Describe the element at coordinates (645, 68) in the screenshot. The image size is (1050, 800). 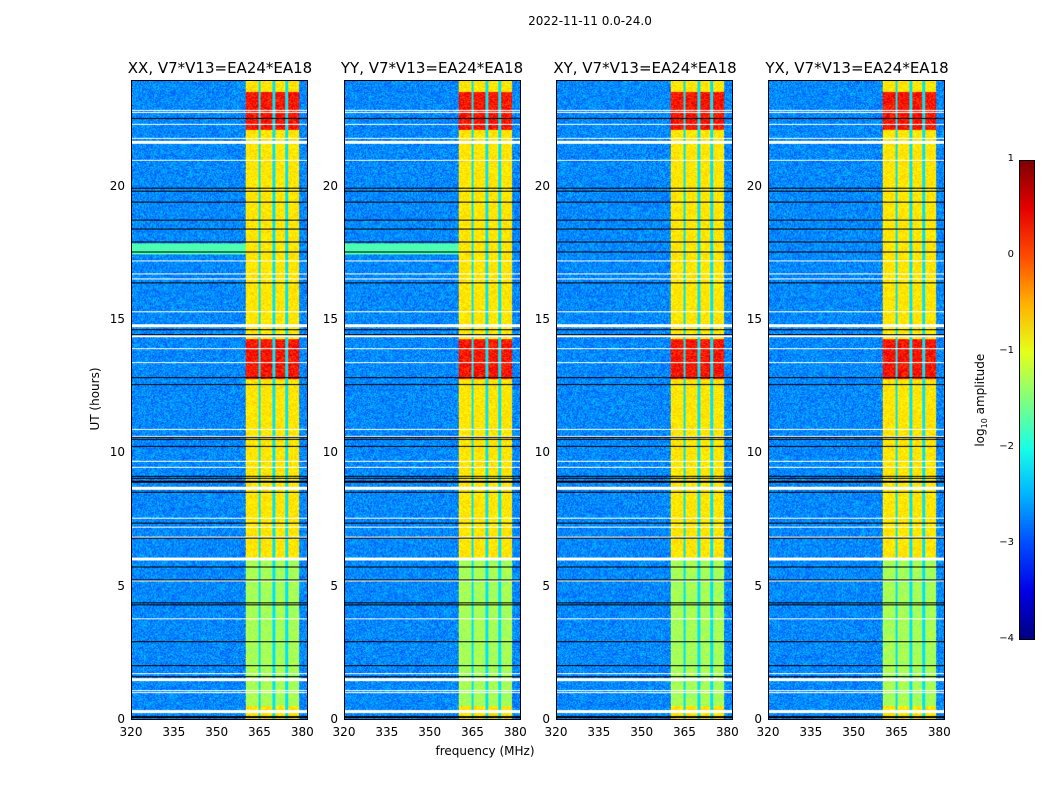
I see `panel-title-xy: XY, V7*V13=EA24*EA18` at that location.